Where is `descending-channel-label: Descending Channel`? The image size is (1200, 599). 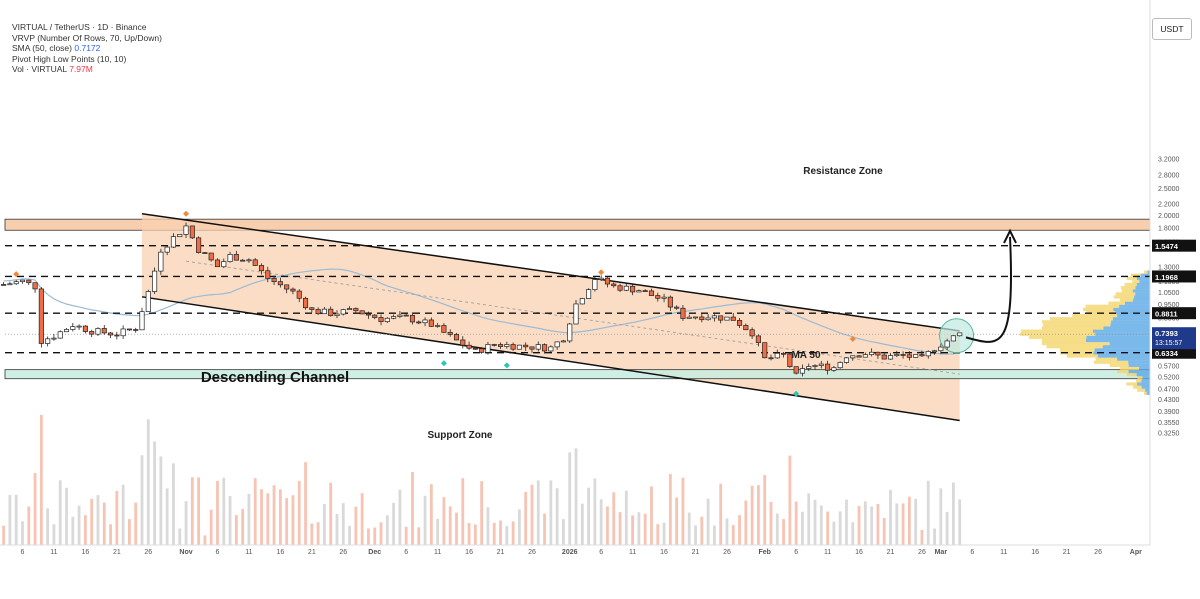
descending-channel-label: Descending Channel is located at coordinates (275, 377).